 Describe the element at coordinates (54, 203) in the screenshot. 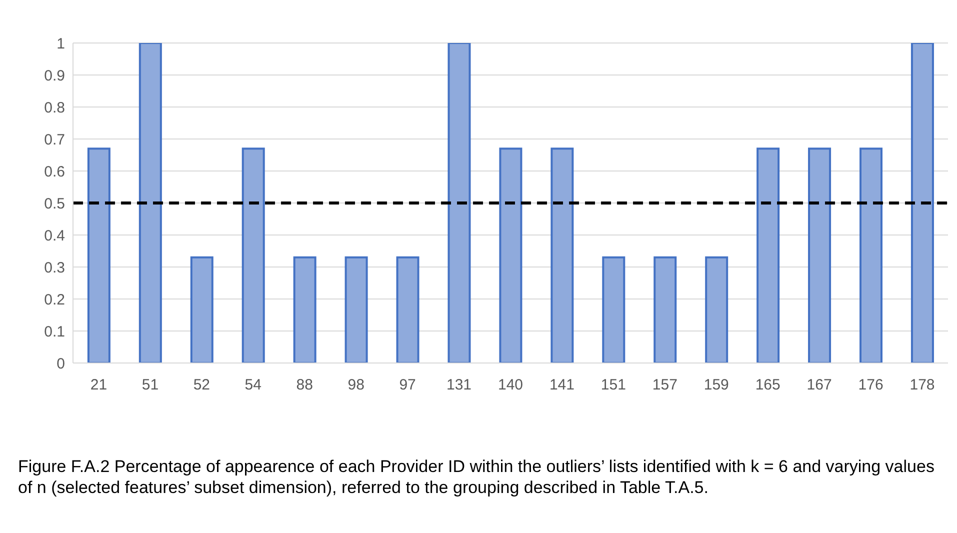

I see `y-tick-label: 0.5` at that location.